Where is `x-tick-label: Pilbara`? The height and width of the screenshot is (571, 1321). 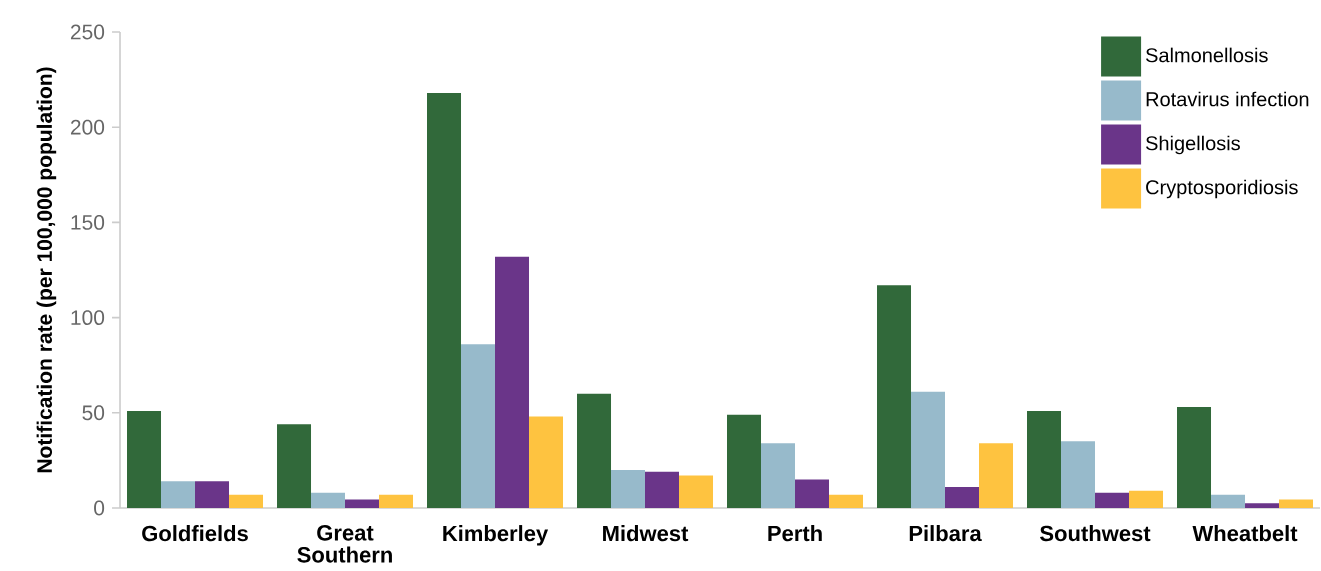
x-tick-label: Pilbara is located at coordinates (945, 533).